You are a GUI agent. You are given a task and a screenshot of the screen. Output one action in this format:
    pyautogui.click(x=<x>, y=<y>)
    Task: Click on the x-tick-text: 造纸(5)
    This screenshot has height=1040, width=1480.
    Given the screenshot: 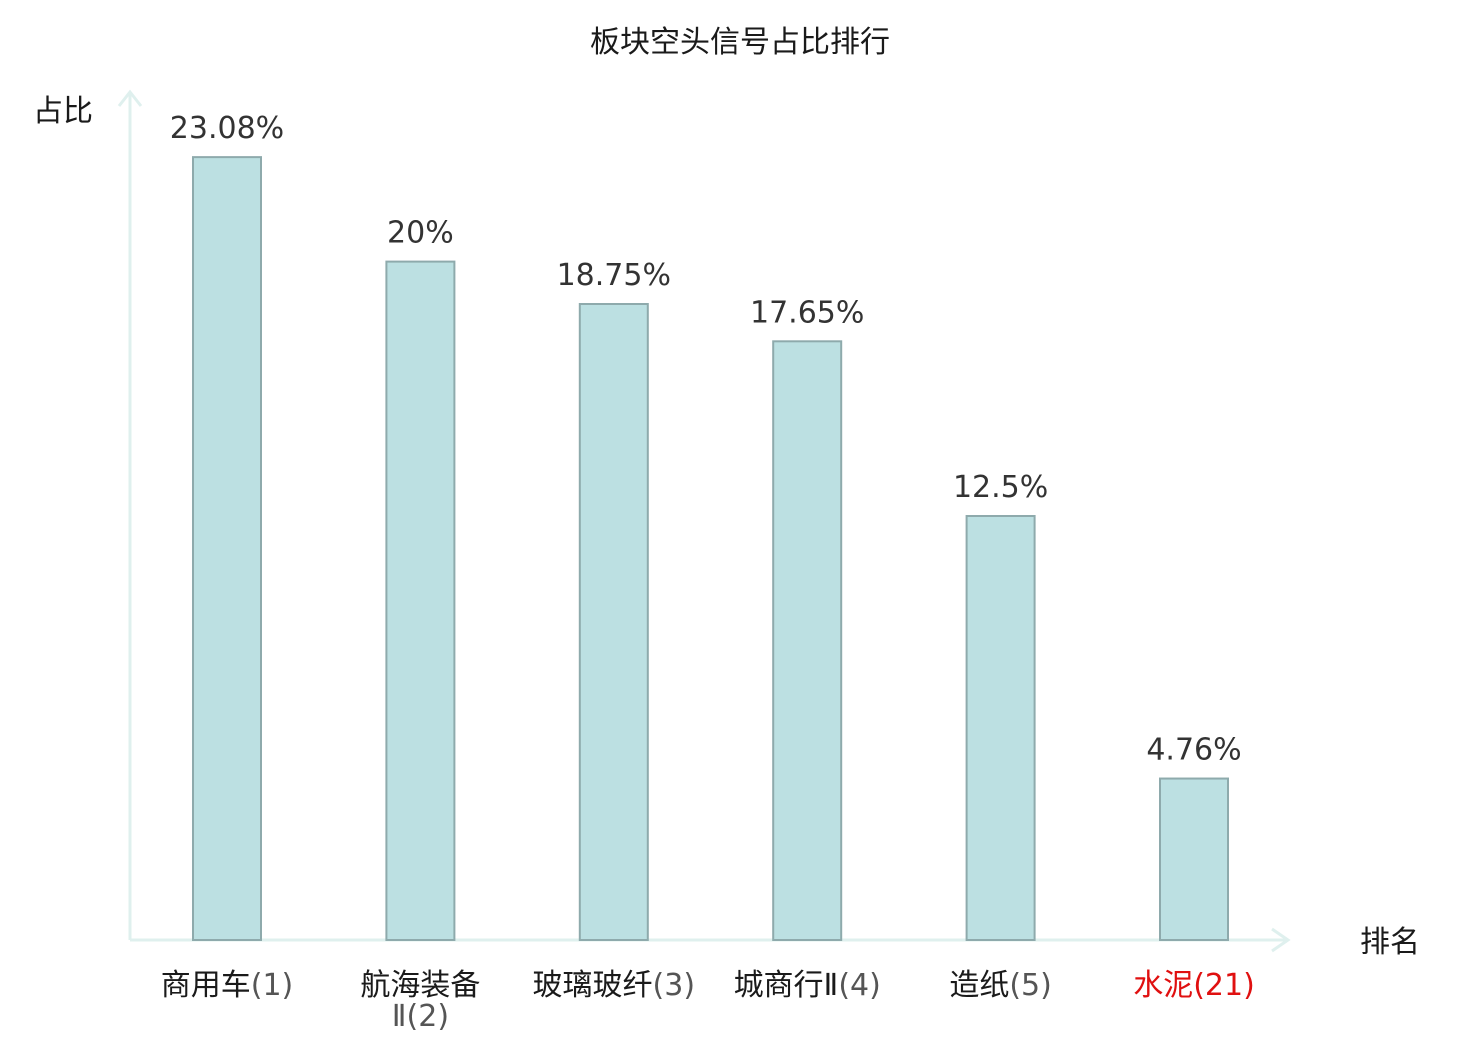 What is the action you would take?
    pyautogui.click(x=1000, y=985)
    